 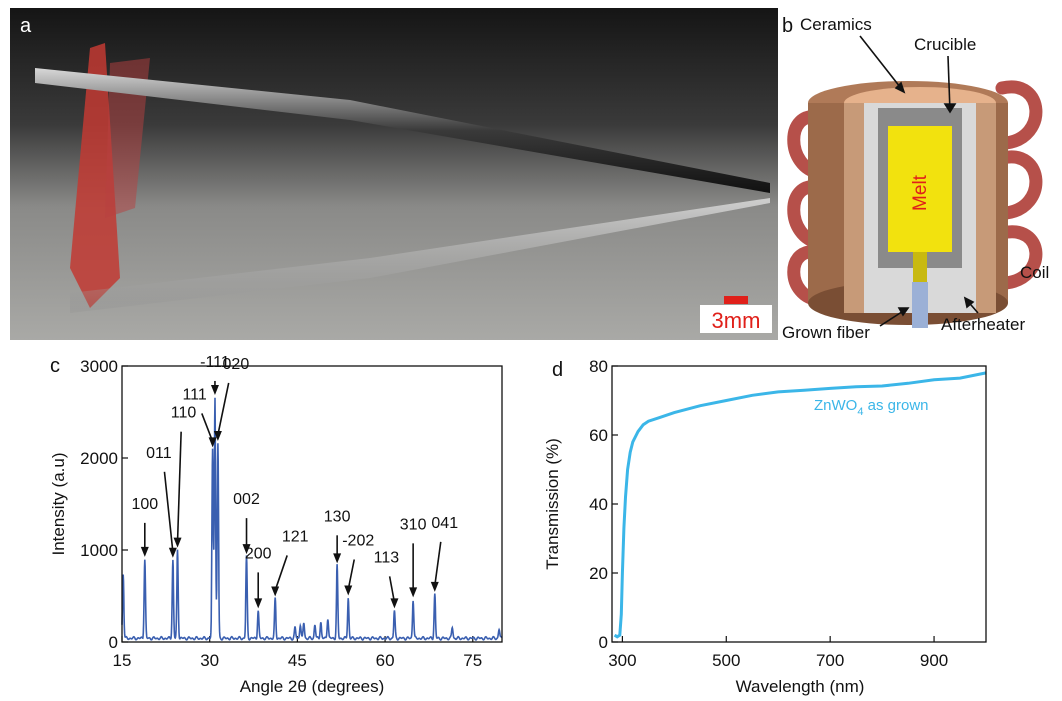 What do you see at coordinates (444, 523) in the screenshot?
I see `peak-label: 041` at bounding box center [444, 523].